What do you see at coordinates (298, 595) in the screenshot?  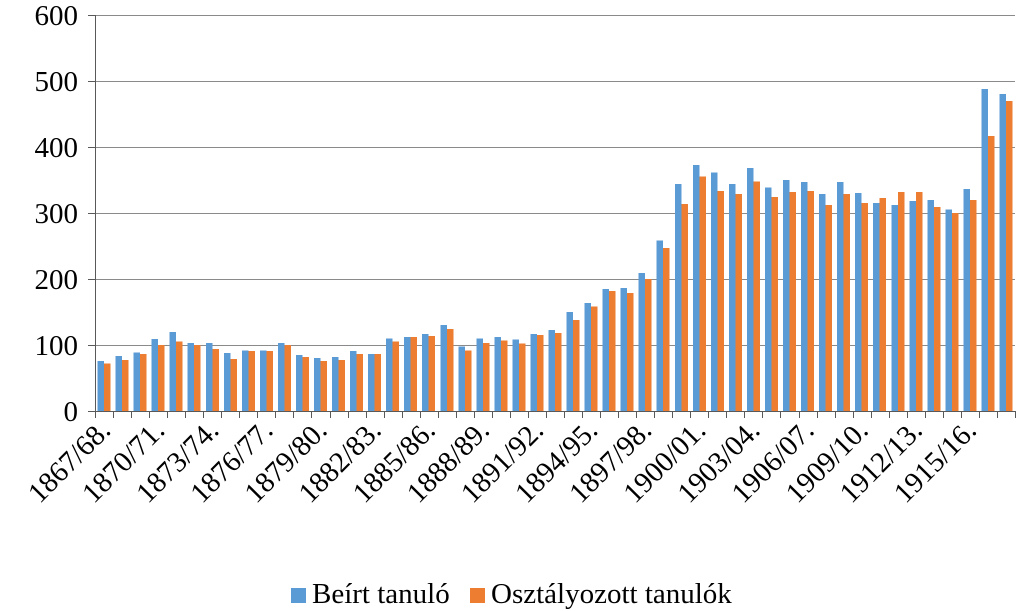 I see `legend-swatch-enrolled-students` at bounding box center [298, 595].